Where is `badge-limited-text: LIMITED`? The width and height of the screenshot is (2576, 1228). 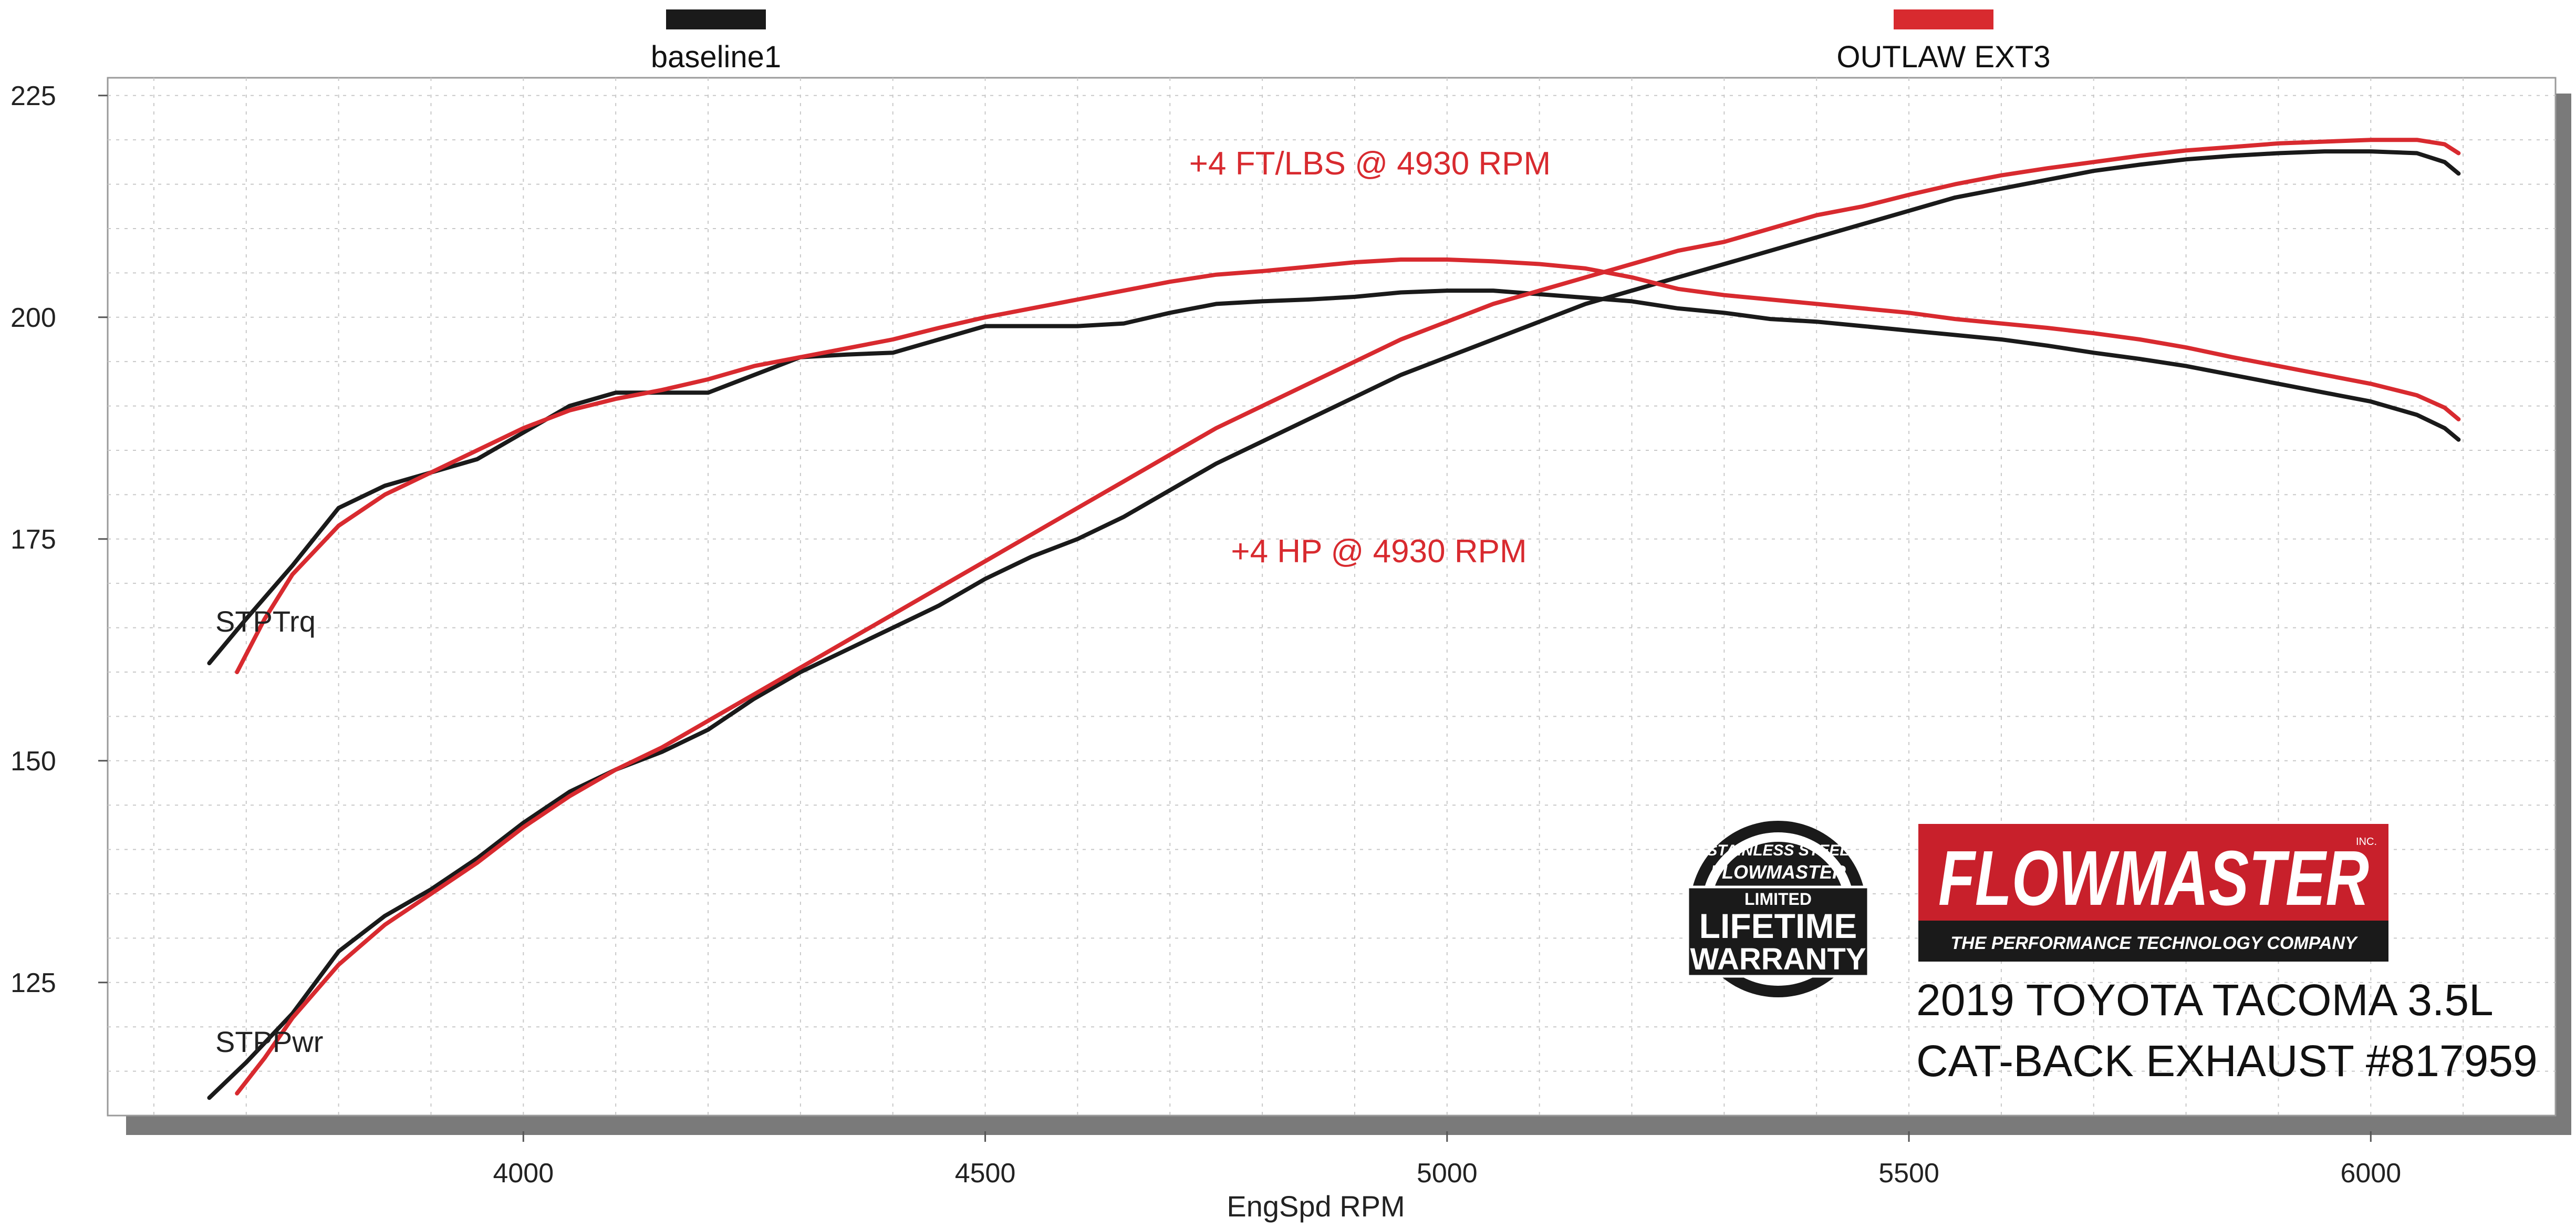
badge-limited-text: LIMITED is located at coordinates (1778, 900).